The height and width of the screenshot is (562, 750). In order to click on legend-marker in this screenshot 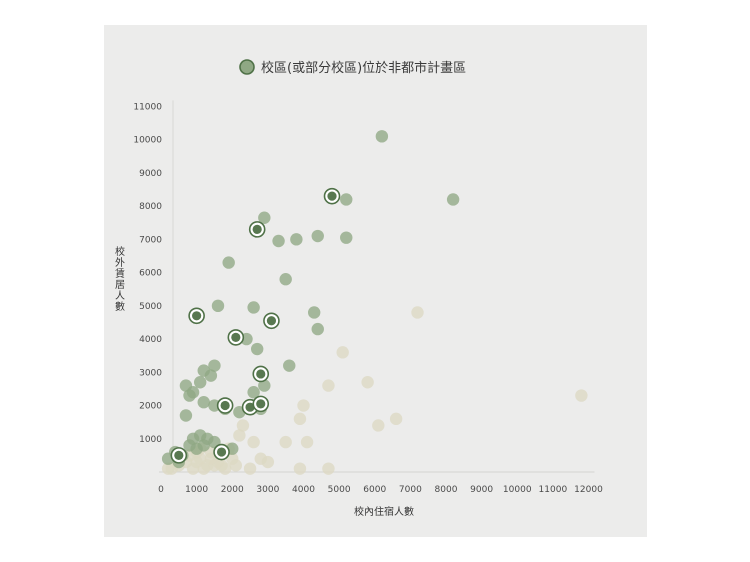, I will do `click(247, 67)`.